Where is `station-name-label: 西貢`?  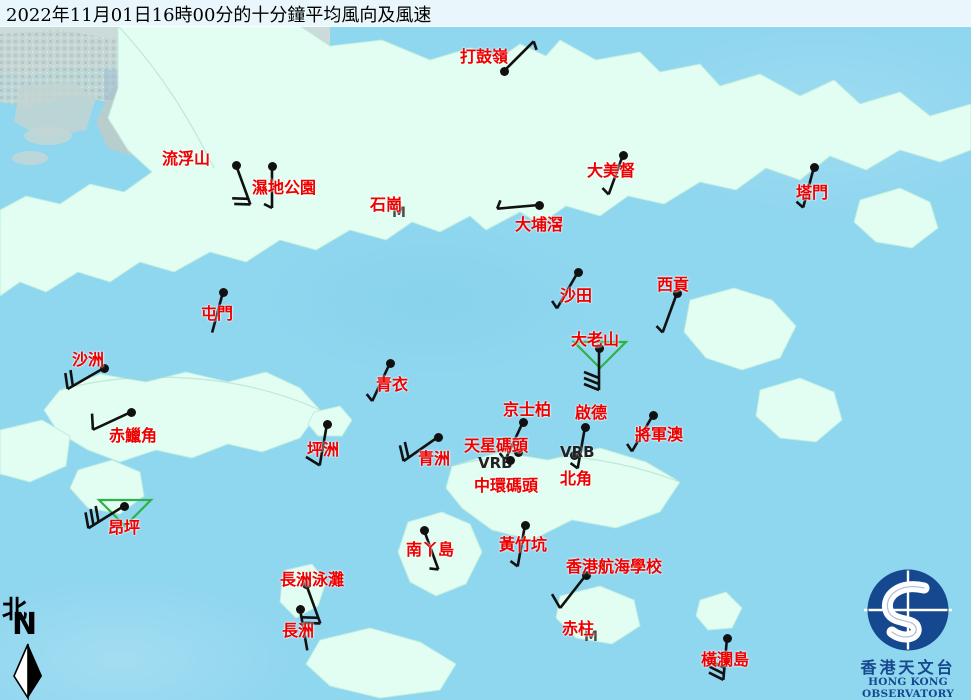 station-name-label: 西貢 is located at coordinates (673, 284).